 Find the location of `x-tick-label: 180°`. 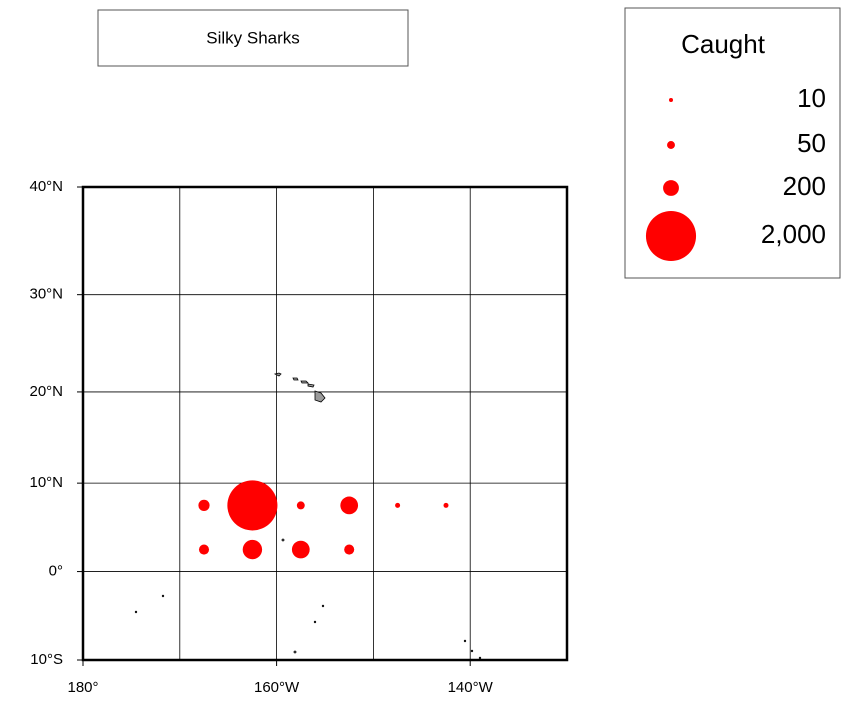

x-tick-label: 180° is located at coordinates (82, 687).